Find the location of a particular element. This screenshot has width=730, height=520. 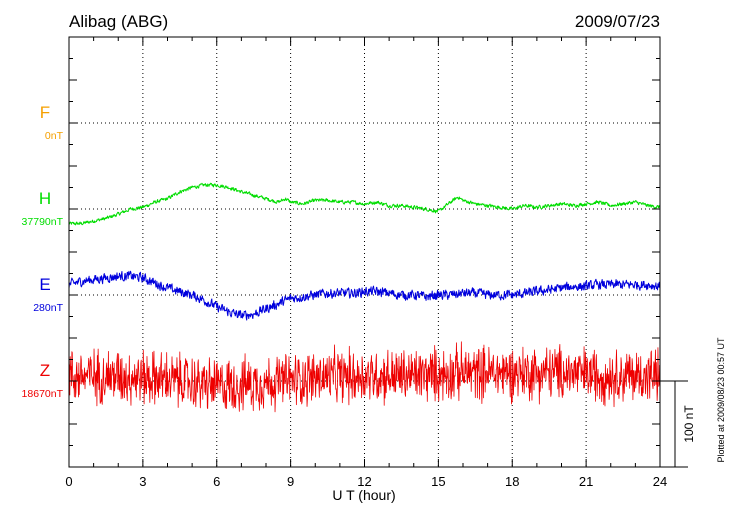

x-tick-label-18: 18 is located at coordinates (512, 481).